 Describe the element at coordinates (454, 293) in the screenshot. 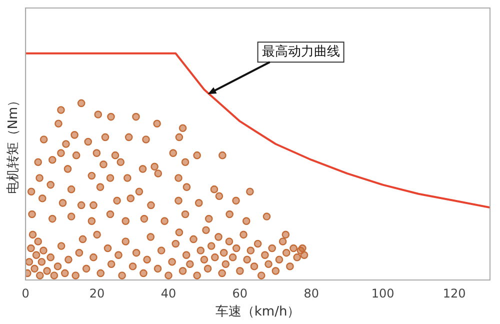

I see `x-tick-label: 120` at that location.